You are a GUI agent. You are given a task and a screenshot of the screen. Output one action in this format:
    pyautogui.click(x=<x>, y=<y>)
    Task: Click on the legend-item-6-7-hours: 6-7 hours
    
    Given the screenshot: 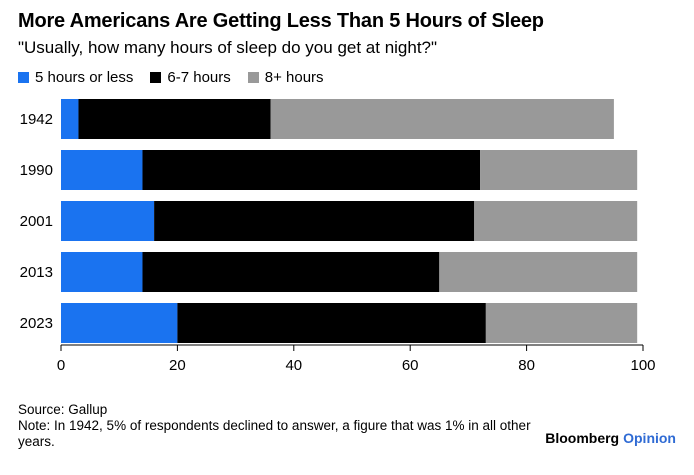 What is the action you would take?
    pyautogui.click(x=190, y=77)
    